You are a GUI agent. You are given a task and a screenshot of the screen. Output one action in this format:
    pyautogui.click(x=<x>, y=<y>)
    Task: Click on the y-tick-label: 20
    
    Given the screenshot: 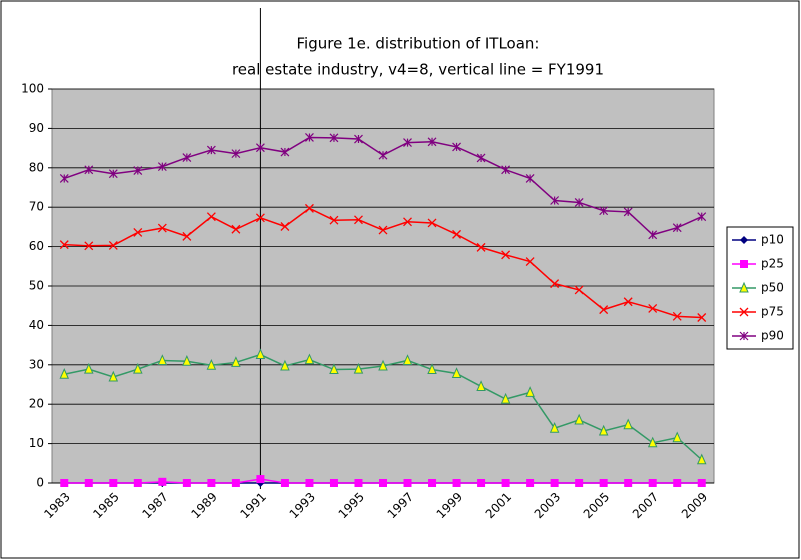 What is the action you would take?
    pyautogui.click(x=36, y=404)
    